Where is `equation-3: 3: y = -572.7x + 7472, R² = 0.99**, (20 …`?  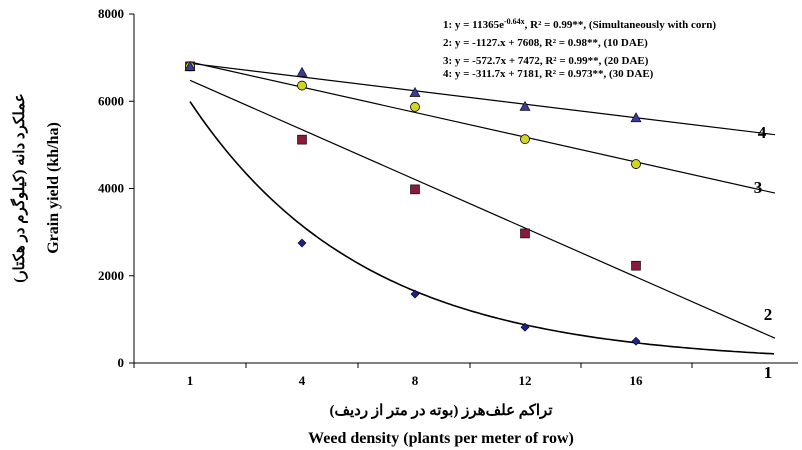 equation-3: 3: y = -572.7x + 7472, R² = 0.99**, (20 … is located at coordinates (546, 61).